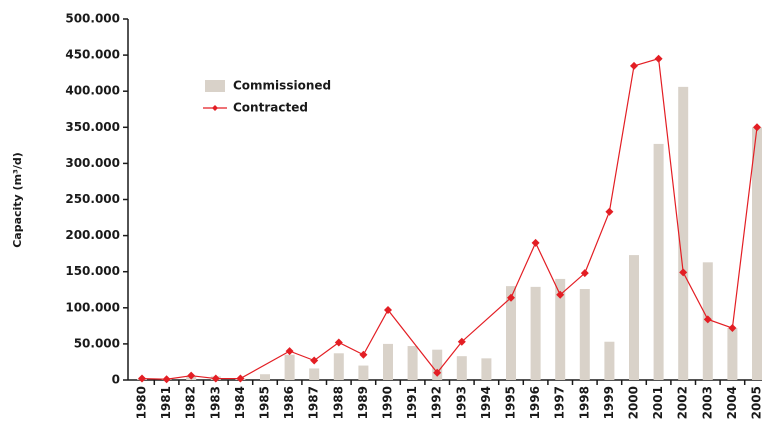 This screenshot has height=424, width=764. I want to click on y-tick-label: 150.000, so click(92, 271).